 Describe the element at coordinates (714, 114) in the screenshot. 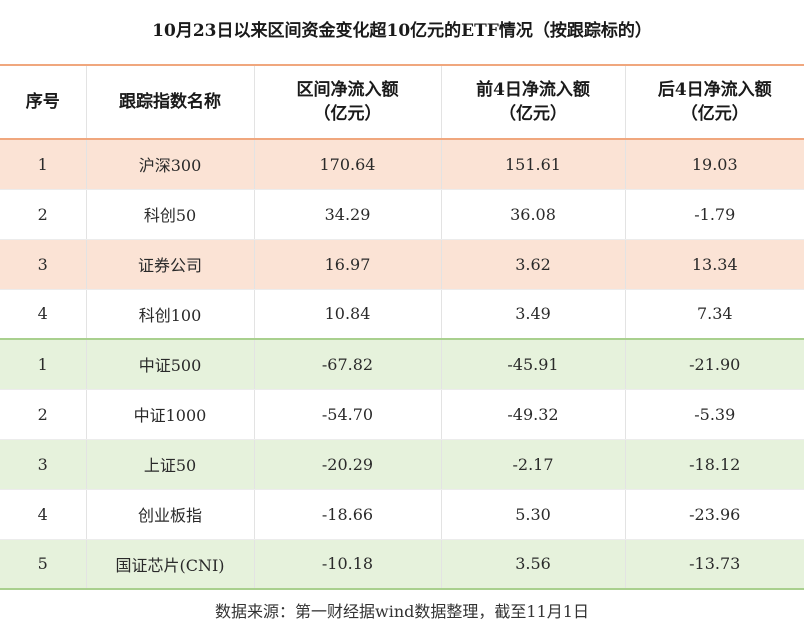

I see `col-header-last4d-unit: （亿元）` at that location.